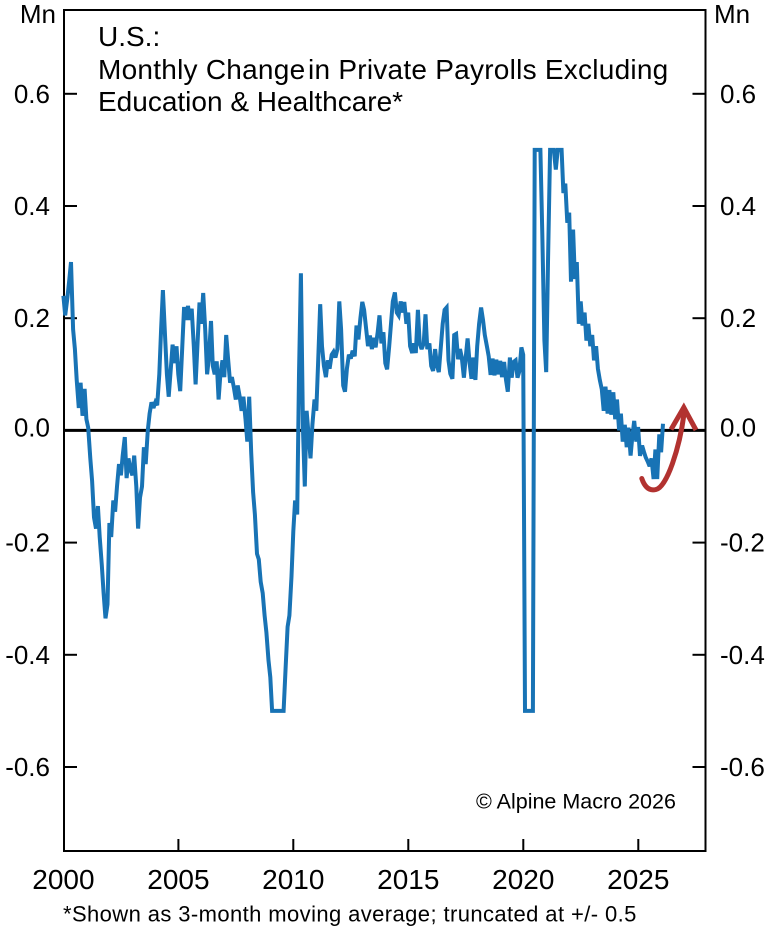 This screenshot has height=941, width=768. I want to click on svg-text: 2015, so click(408, 879).